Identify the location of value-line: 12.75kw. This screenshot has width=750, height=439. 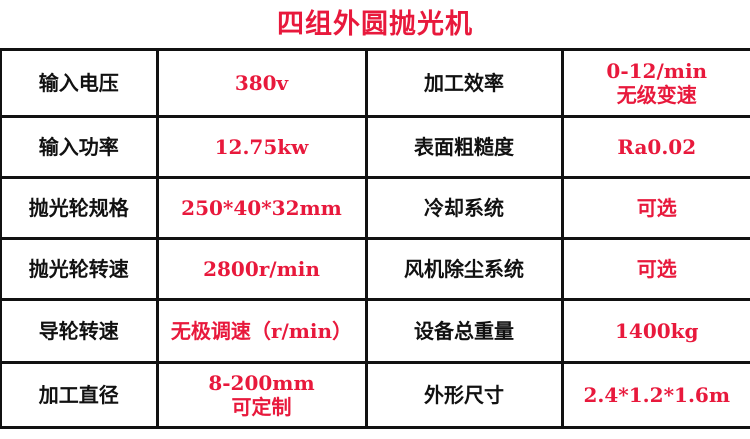
(261, 147).